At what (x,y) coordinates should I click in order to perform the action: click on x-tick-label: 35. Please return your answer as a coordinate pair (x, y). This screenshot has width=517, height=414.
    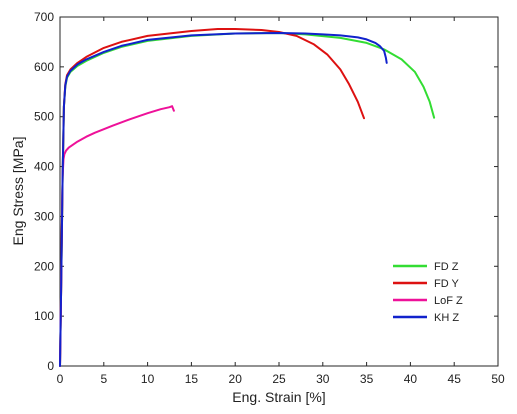
    Looking at the image, I should click on (367, 379).